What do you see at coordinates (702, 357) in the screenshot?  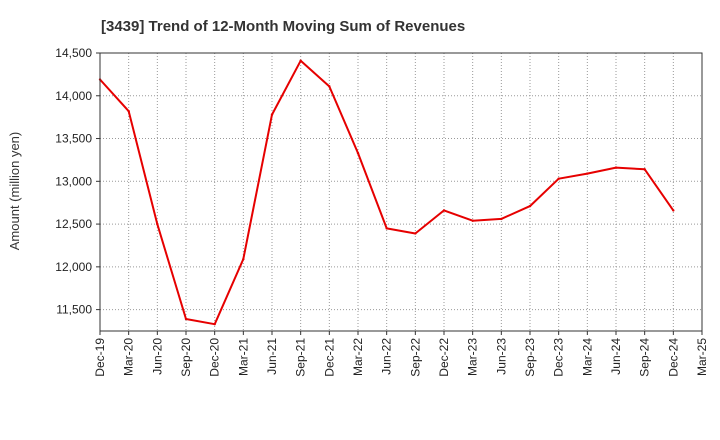 I see `x-tick-label: Mar-25` at bounding box center [702, 357].